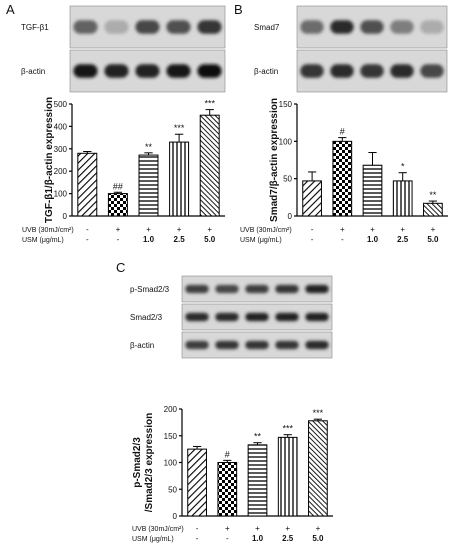 Image resolution: width=456 pixels, height=550 pixels. I want to click on y-tick-label: 50, so click(172, 489).